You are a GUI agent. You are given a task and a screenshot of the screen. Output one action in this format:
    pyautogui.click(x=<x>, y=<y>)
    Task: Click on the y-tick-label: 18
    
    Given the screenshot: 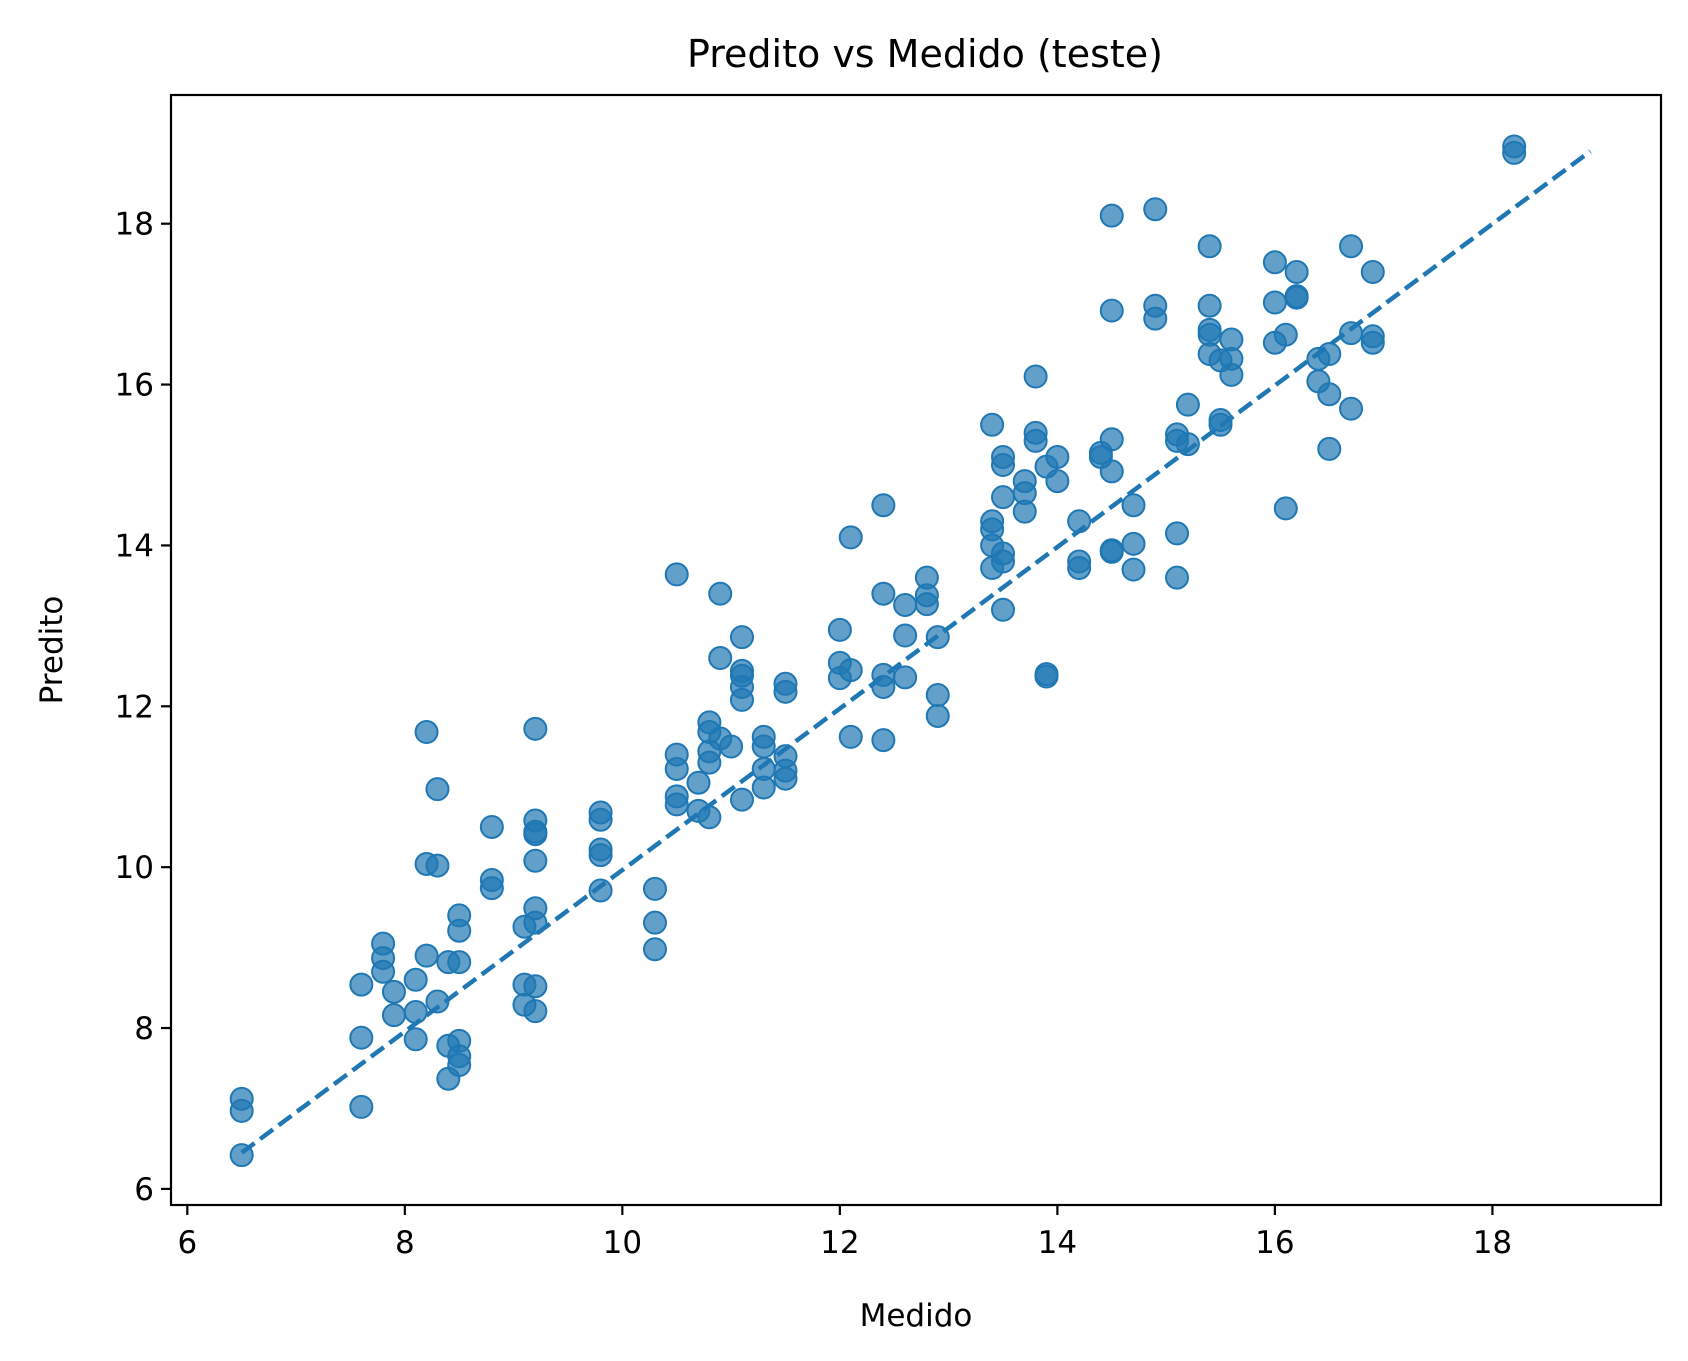 What is the action you would take?
    pyautogui.click(x=134, y=225)
    